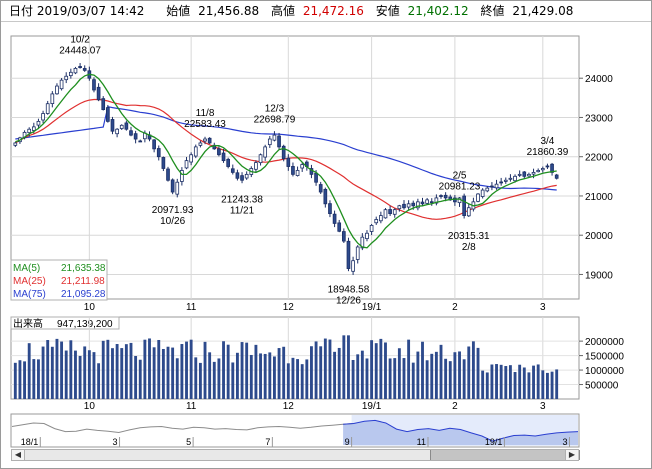 Image resolution: width=652 pixels, height=469 pixels. Describe the element at coordinates (289, 406) in the screenshot. I see `volume-x-tick-label: 12` at that location.